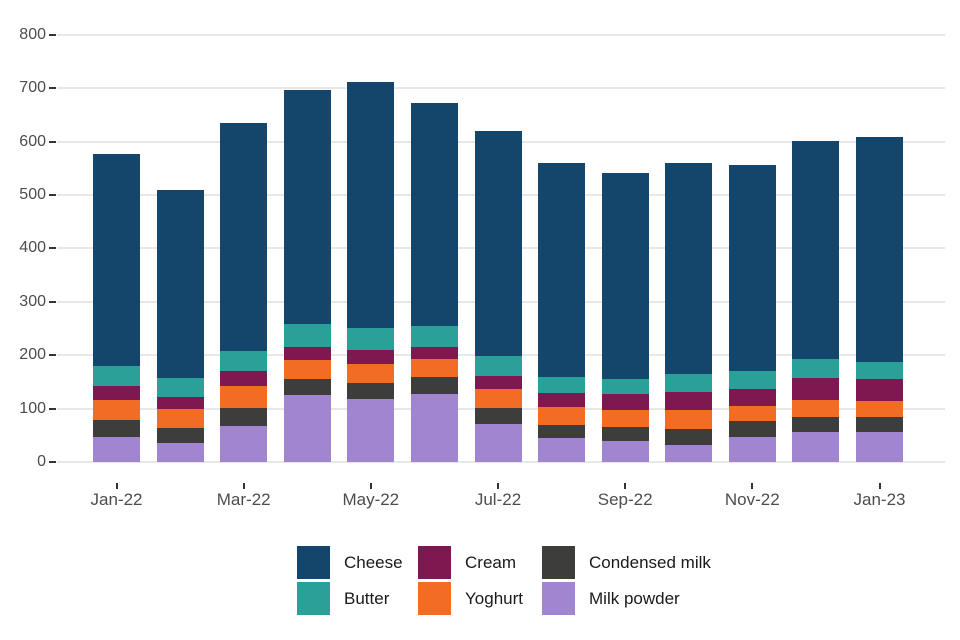 The height and width of the screenshot is (640, 960). I want to click on bar-segment-Dec-22-cheese, so click(816, 250).